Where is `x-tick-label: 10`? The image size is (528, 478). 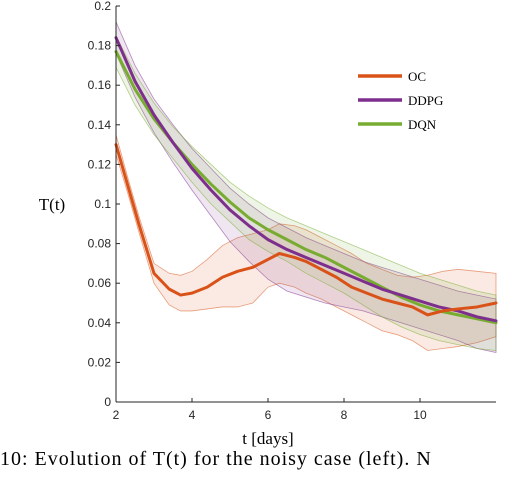 x-tick-label: 10 is located at coordinates (420, 415).